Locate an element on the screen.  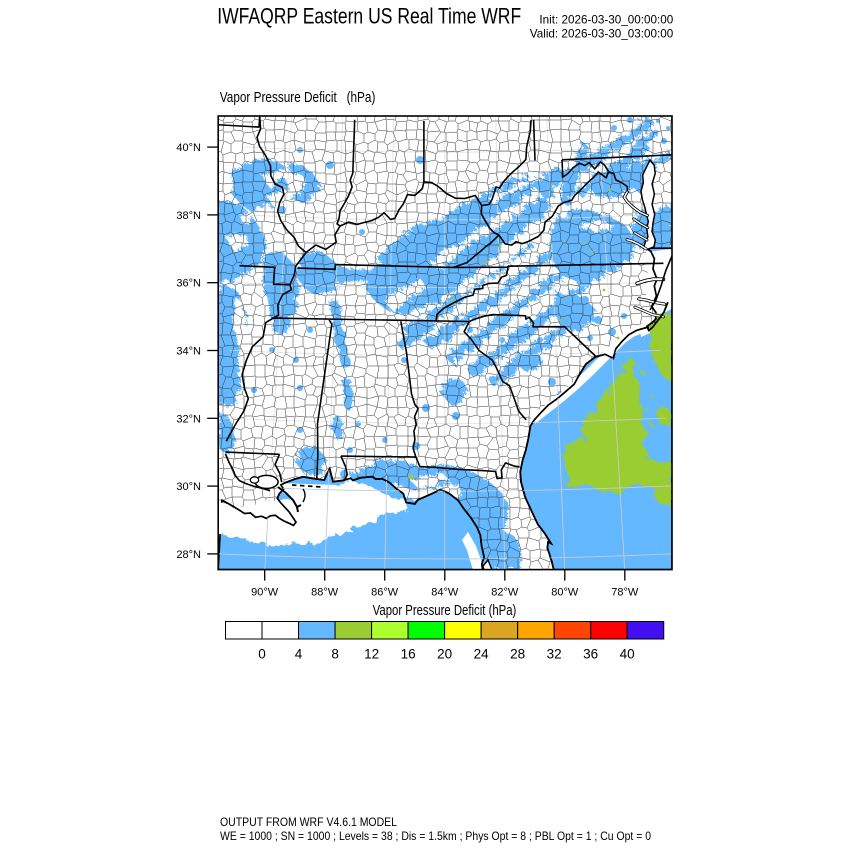
svg-text: 40 is located at coordinates (627, 654).